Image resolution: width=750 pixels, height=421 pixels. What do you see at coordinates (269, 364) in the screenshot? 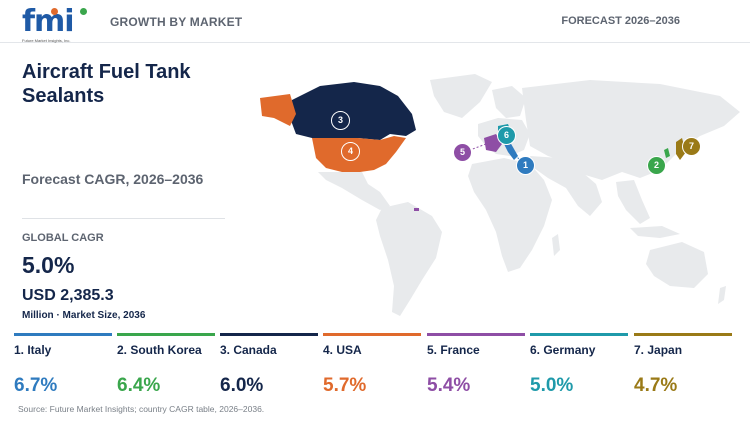
I see `country-card-canada: 3. Canada 6.0%` at bounding box center [269, 364].